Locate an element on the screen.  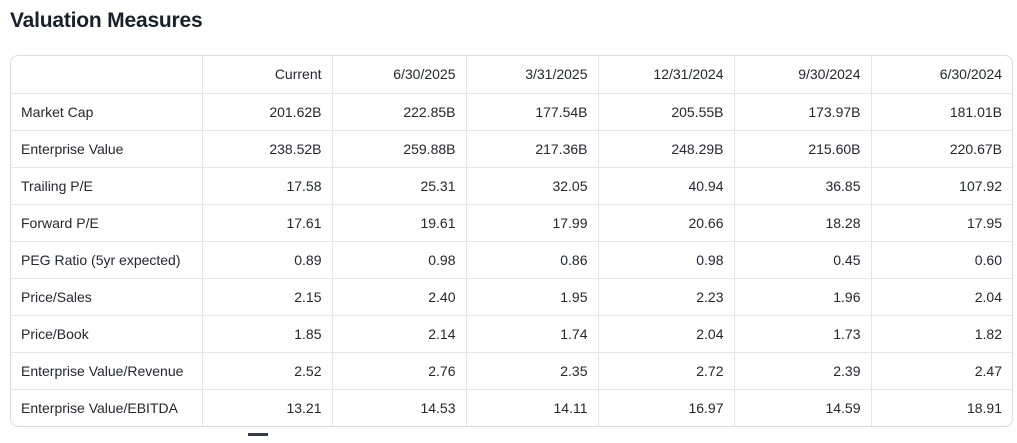
cell-value: 25.31 is located at coordinates (398, 185).